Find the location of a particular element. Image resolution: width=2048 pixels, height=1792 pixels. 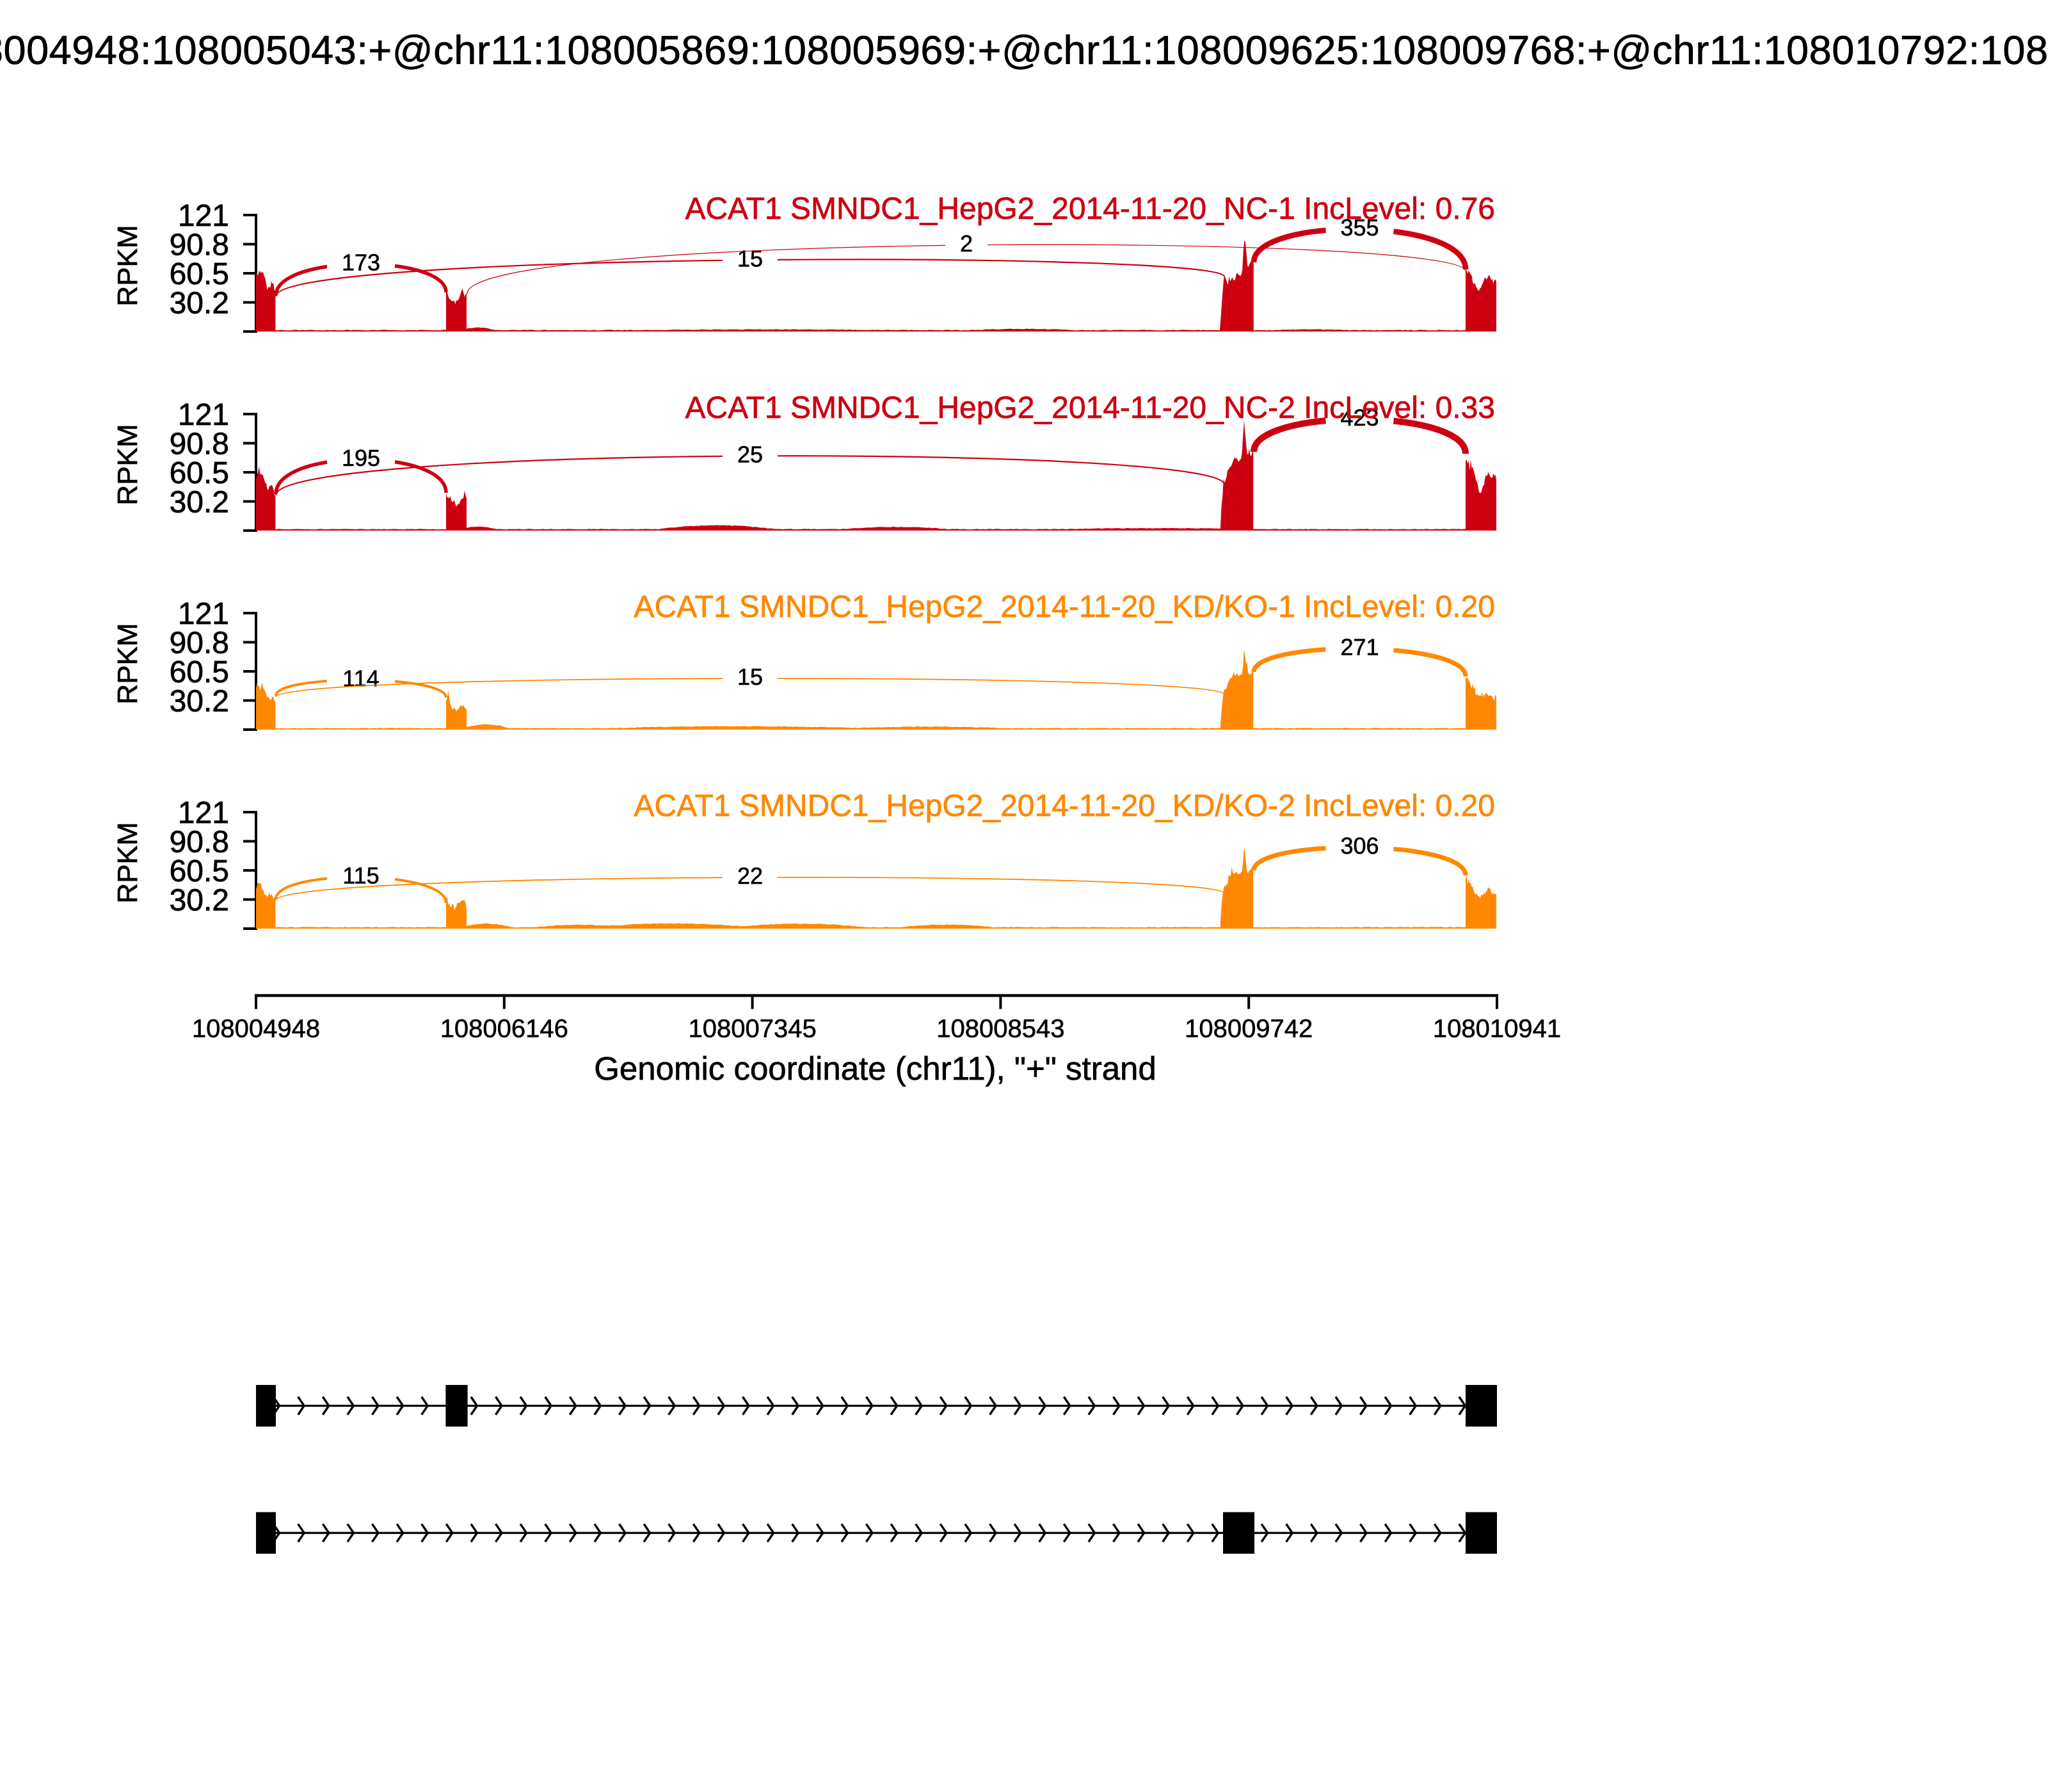

svg-text: 108006146 is located at coordinates (504, 1029).